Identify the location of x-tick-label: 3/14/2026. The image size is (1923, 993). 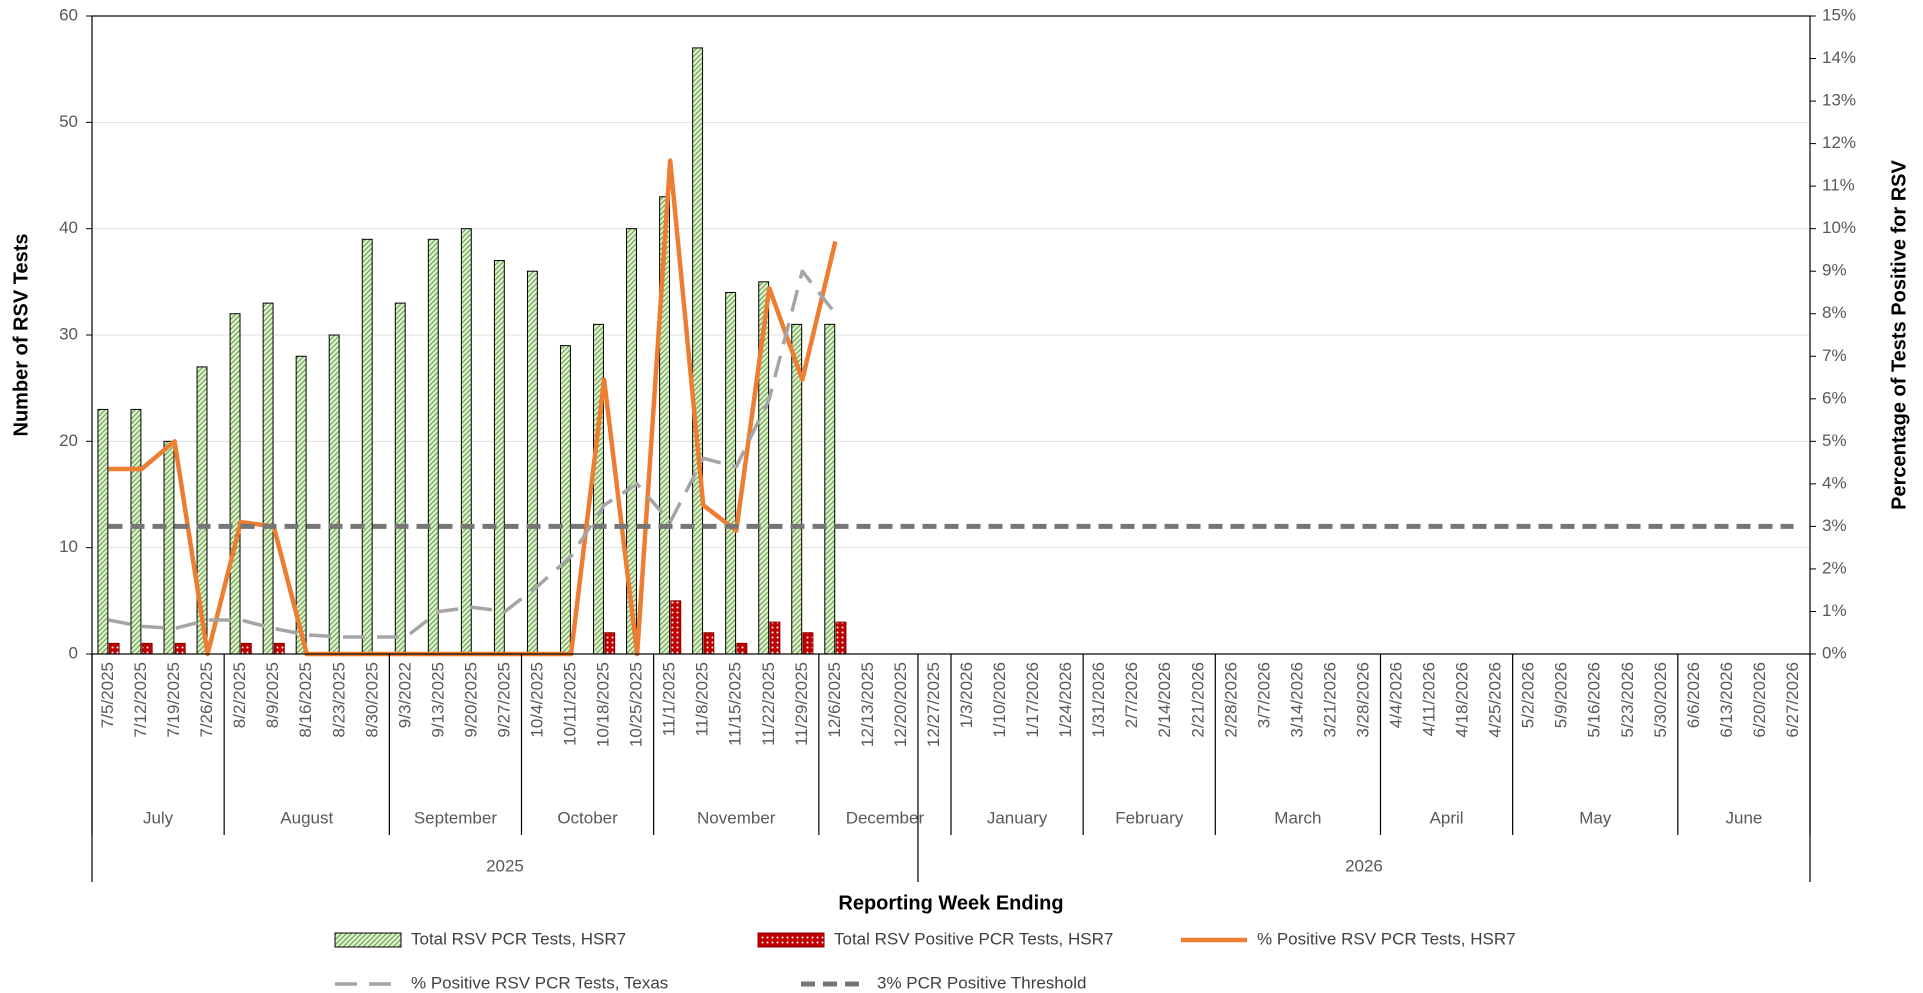
(1296, 700).